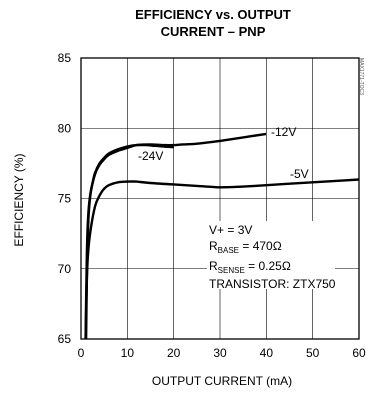 This screenshot has width=368, height=393. Describe the element at coordinates (213, 31) in the screenshot. I see `chart-title-line2: CURRENT – PNP` at that location.